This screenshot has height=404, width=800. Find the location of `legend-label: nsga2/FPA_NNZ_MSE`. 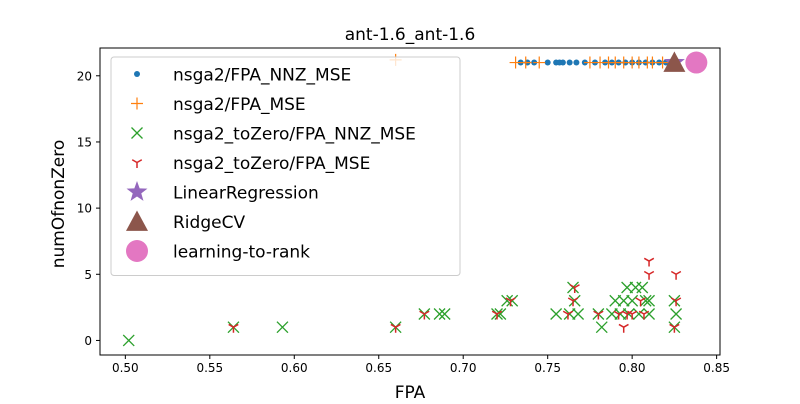

legend-label: nsga2/FPA_NNZ_MSE is located at coordinates (262, 76).